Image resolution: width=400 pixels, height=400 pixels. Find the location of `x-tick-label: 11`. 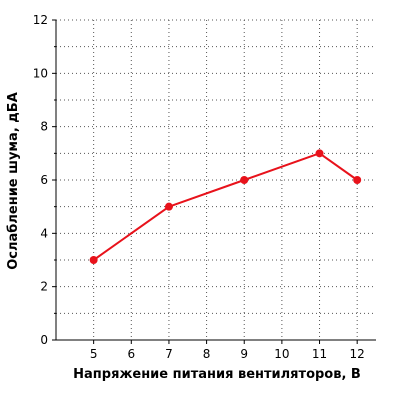

x-tick-label: 11 is located at coordinates (319, 354).